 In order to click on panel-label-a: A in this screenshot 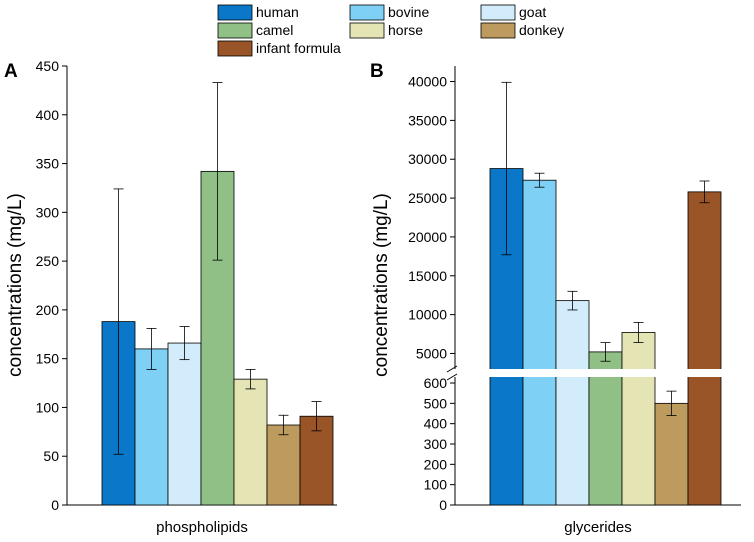, I will do `click(11, 71)`.